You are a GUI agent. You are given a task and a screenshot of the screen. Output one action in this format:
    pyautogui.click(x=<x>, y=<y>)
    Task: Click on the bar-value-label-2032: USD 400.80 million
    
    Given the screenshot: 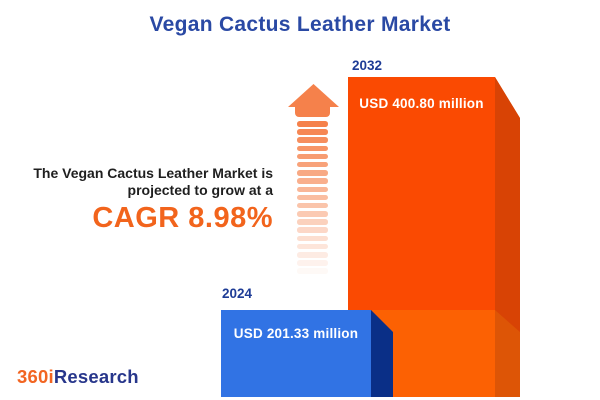 What is the action you would take?
    pyautogui.click(x=421, y=103)
    